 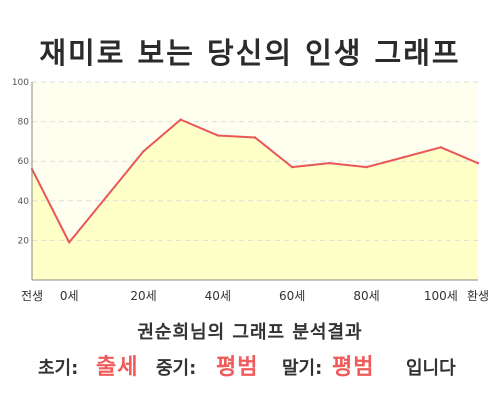 What do you see at coordinates (237, 367) in the screenshot?
I see `middle-value: 평범` at bounding box center [237, 367].